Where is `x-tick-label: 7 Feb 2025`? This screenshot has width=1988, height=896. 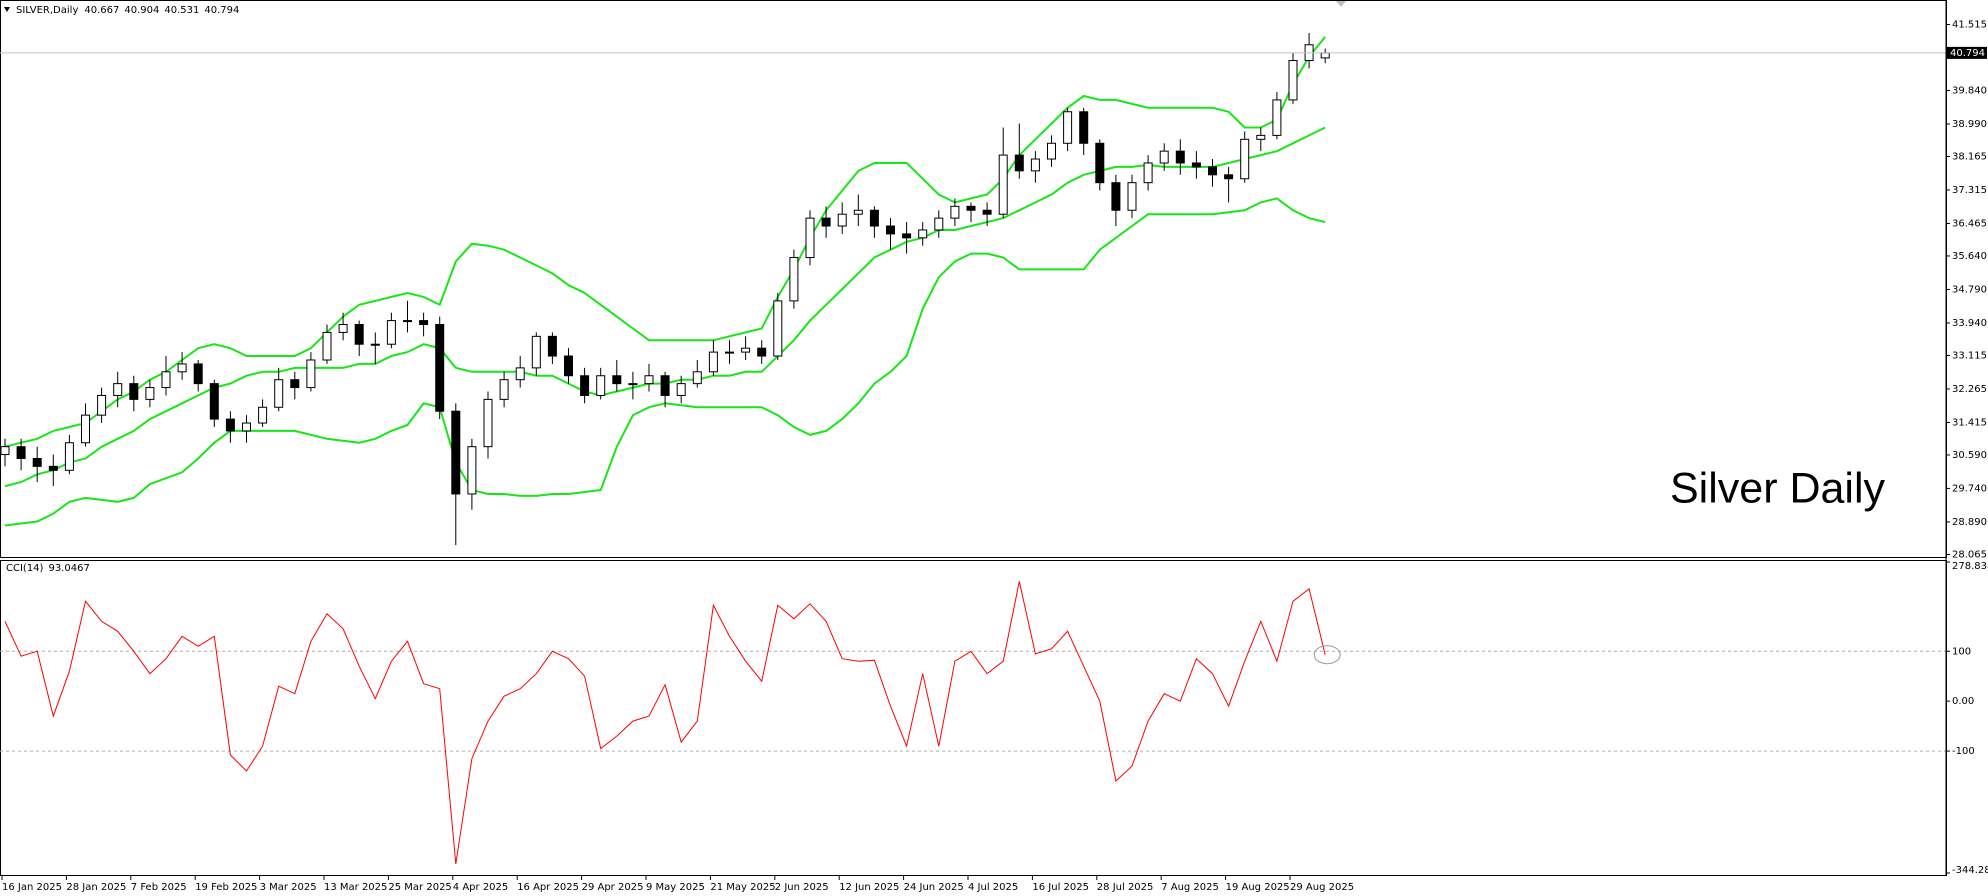
x-tick-label: 7 Feb 2025 is located at coordinates (159, 887).